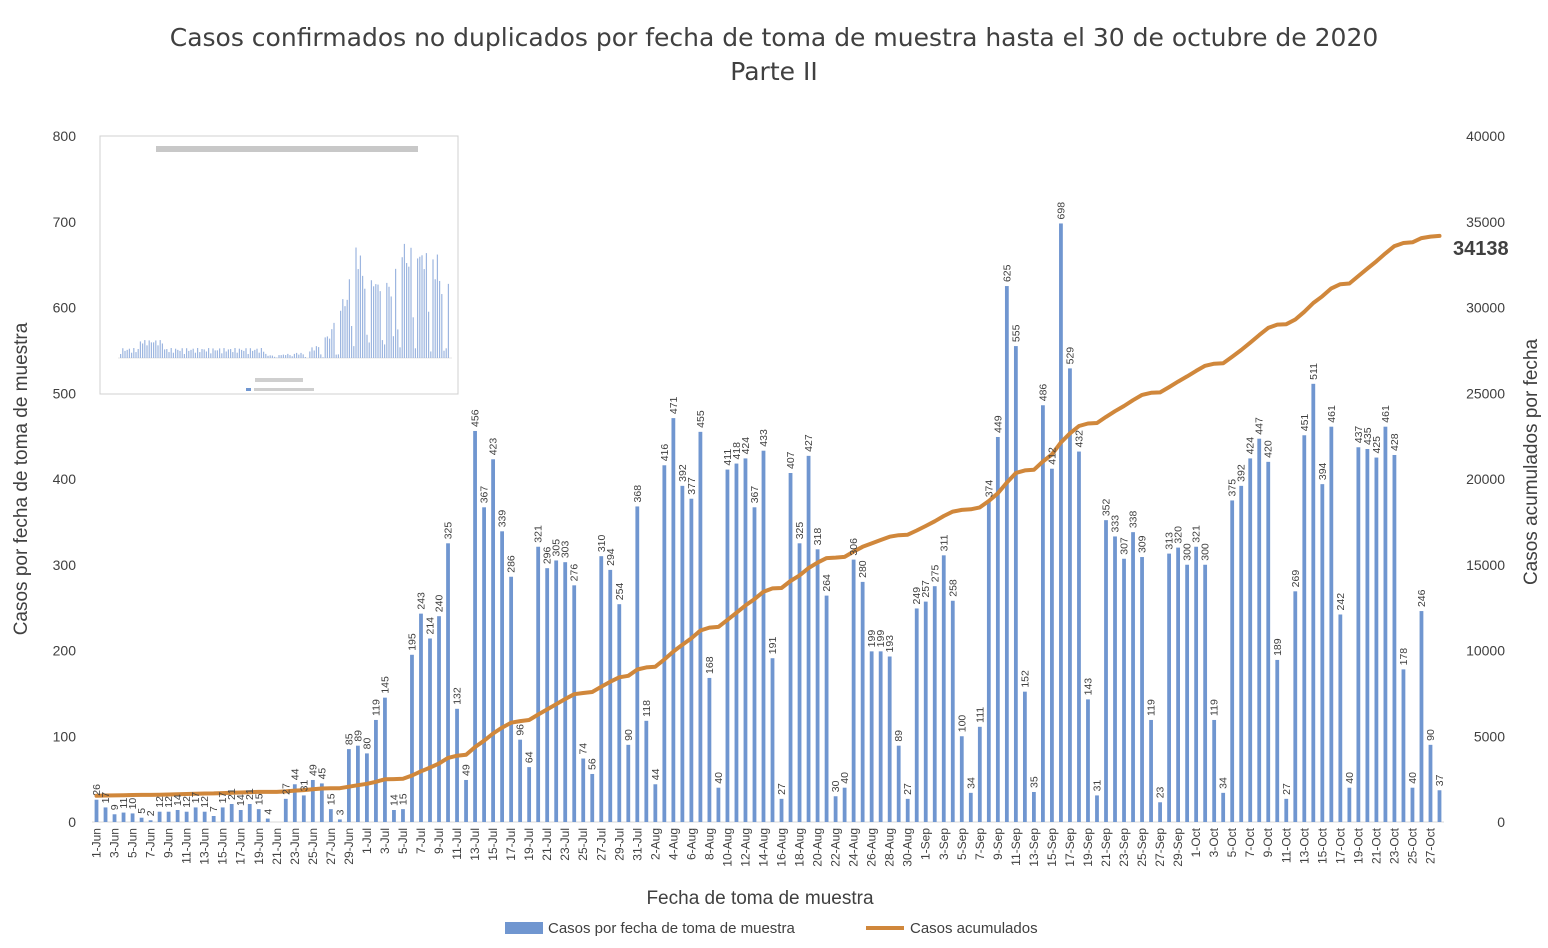 This screenshot has width=1548, height=948. Describe the element at coordinates (1070, 356) in the screenshot. I see `bar-data-label: 529` at that location.